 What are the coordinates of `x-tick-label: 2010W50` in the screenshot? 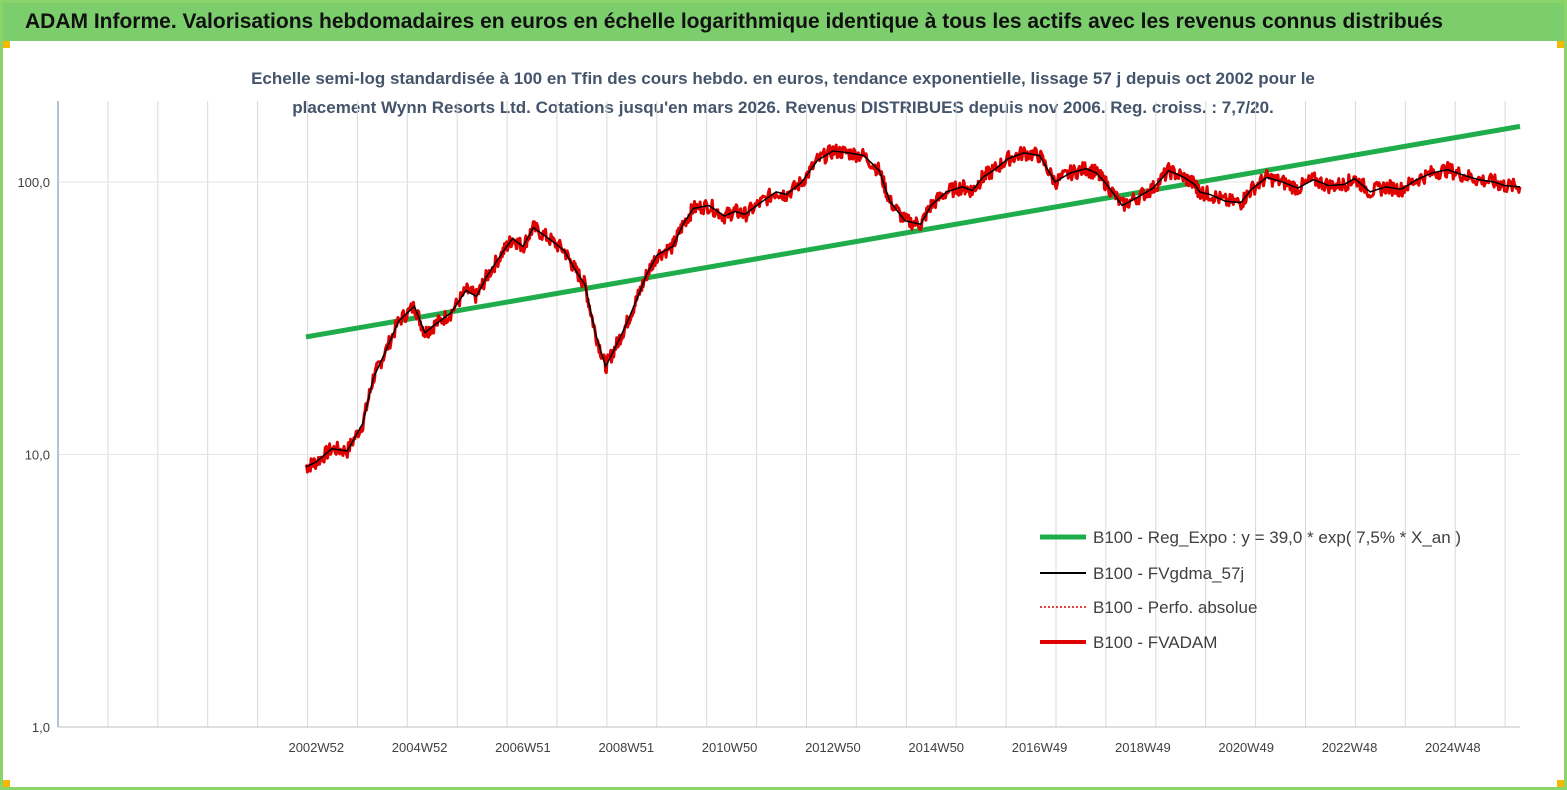 It's located at (730, 747).